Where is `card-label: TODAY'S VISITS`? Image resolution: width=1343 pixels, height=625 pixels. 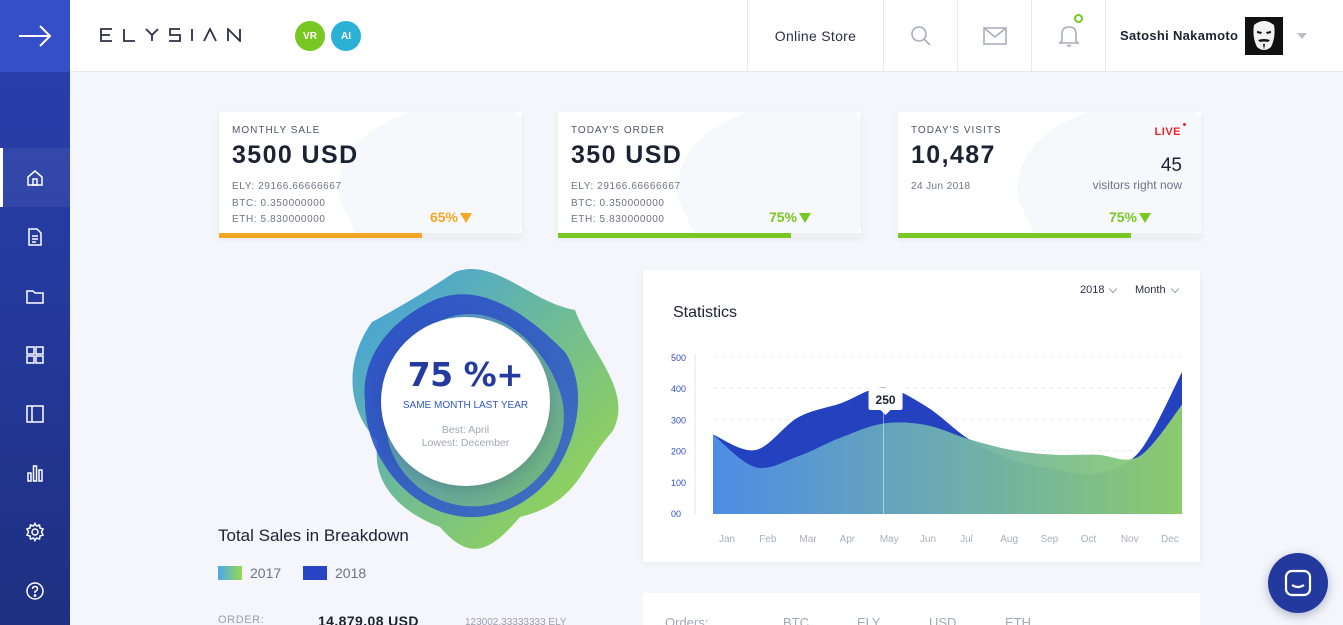 card-label: TODAY'S VISITS is located at coordinates (956, 130).